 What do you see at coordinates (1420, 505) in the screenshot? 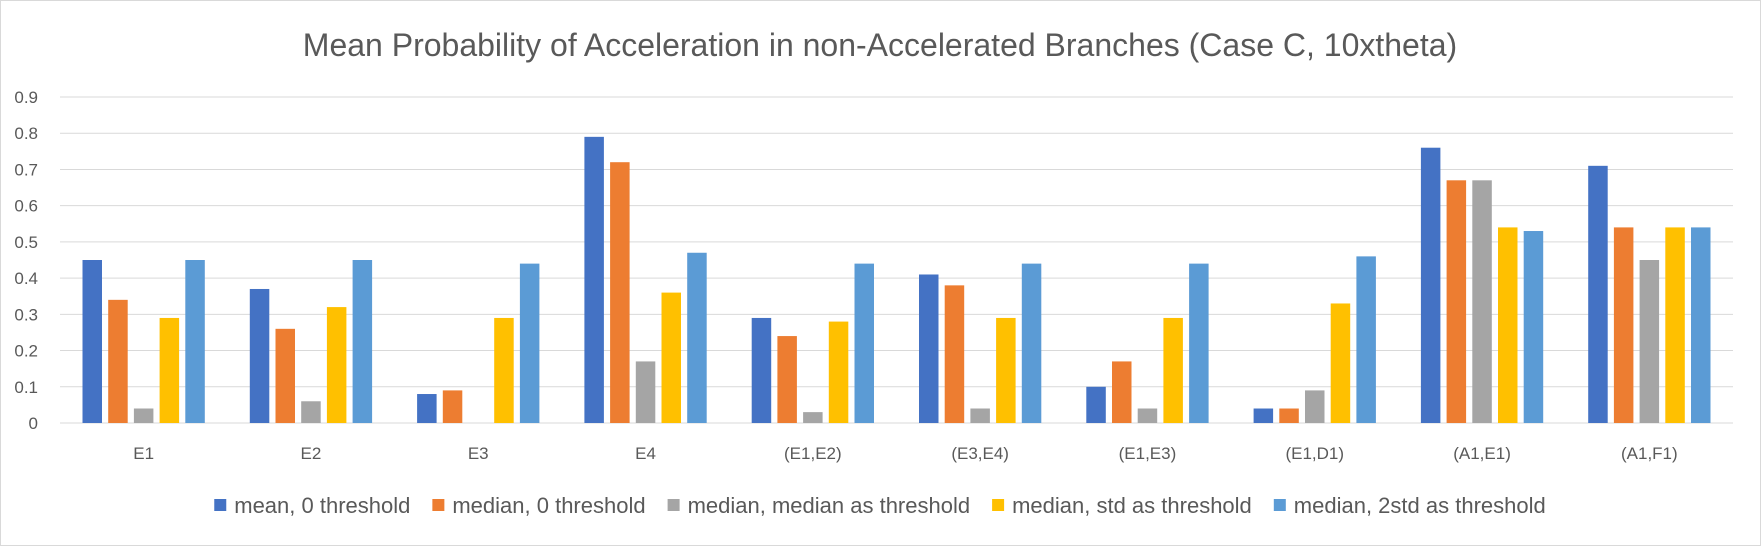
I see `legend-label: median, 2std as threshold` at bounding box center [1420, 505].